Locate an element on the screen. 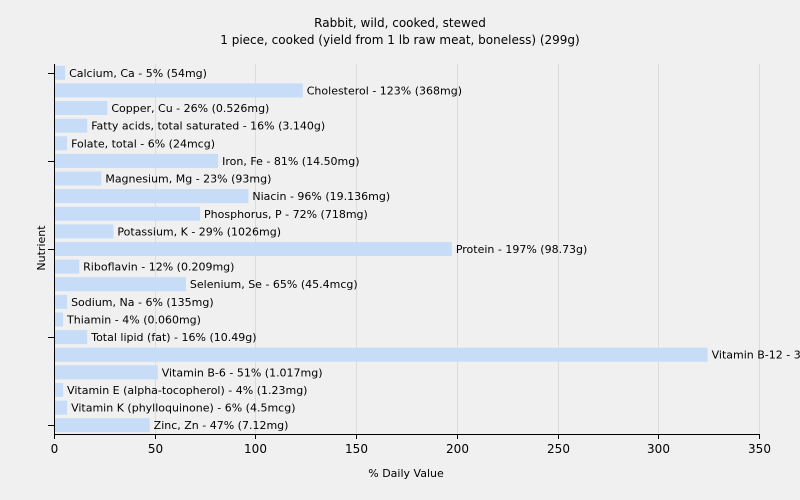 Image resolution: width=800 pixels, height=500 pixels. bar-label-10: Protein - 197% (98.73g) is located at coordinates (522, 249).